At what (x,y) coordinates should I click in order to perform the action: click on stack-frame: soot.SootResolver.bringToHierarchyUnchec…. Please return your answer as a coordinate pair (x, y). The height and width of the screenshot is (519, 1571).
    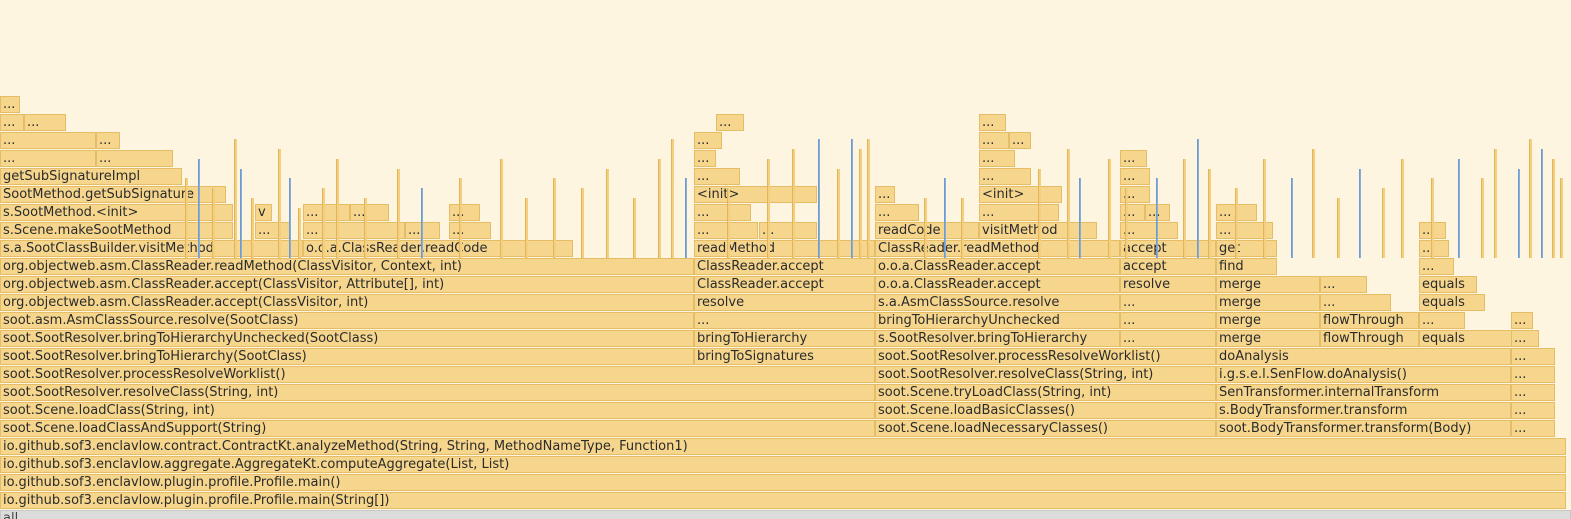
    Looking at the image, I should click on (347, 338).